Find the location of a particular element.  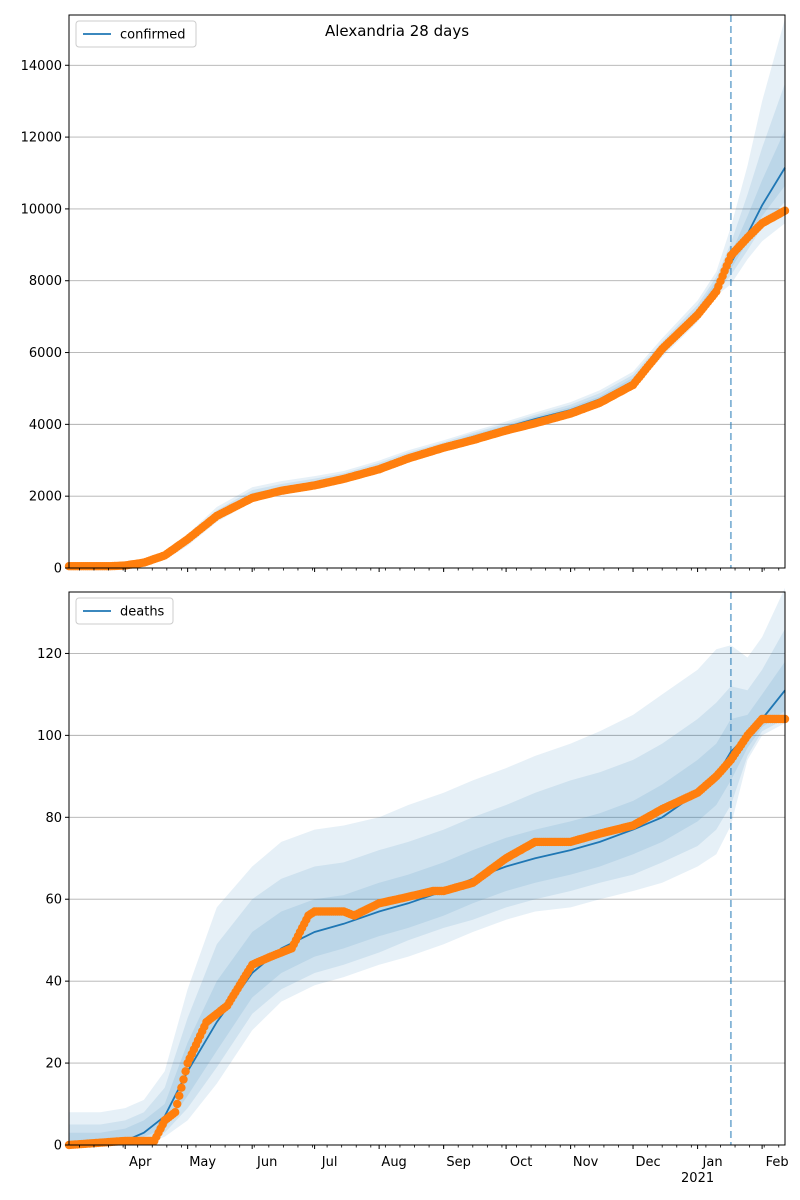

confirmed-legend-label: confirmed is located at coordinates (153, 35).